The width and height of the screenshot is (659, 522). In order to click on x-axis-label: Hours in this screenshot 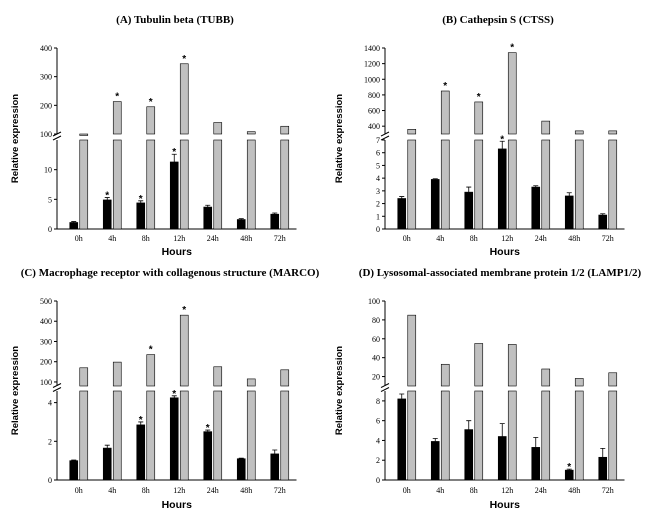, I will do `click(505, 505)`.